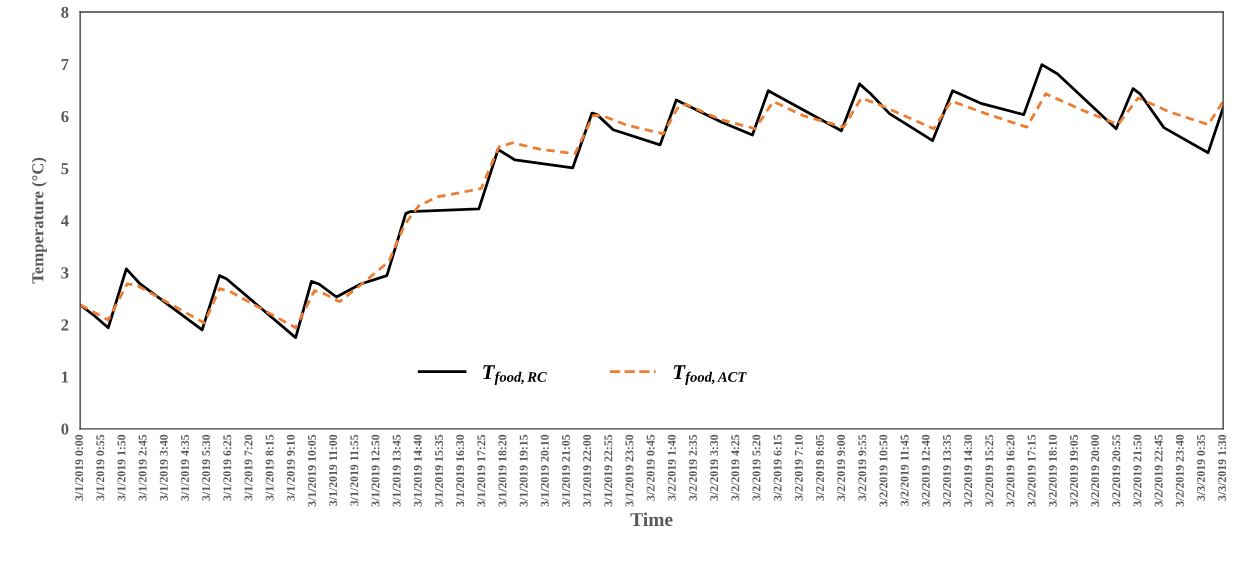 Image resolution: width=1233 pixels, height=571 pixels. I want to click on y-axis-title: Temperature (°C), so click(39, 220).